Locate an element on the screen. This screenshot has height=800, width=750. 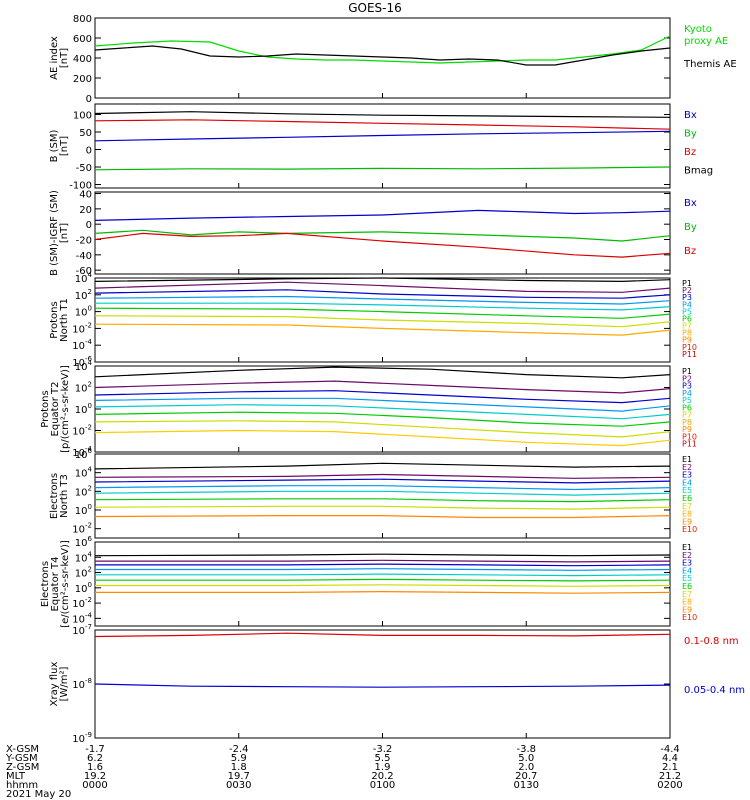
y-axis-label: [nT] is located at coordinates (64, 58).